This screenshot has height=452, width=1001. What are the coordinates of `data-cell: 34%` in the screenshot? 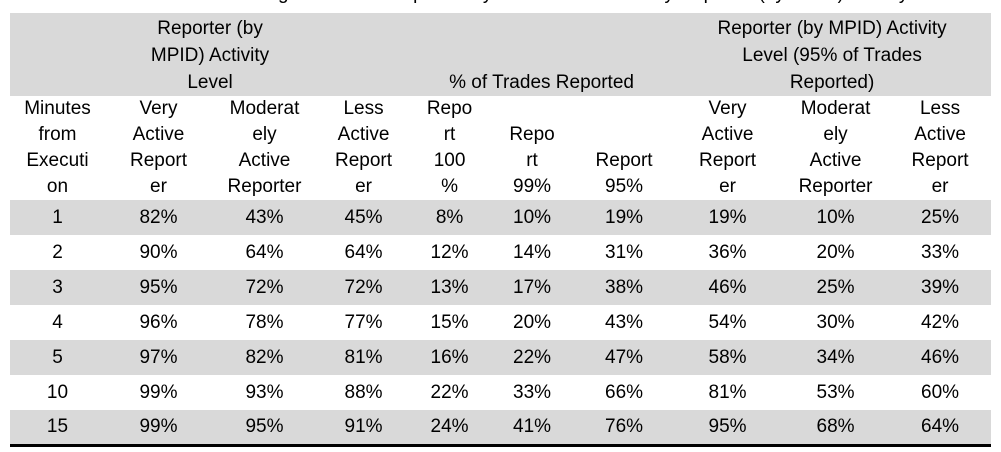 It's located at (835, 357).